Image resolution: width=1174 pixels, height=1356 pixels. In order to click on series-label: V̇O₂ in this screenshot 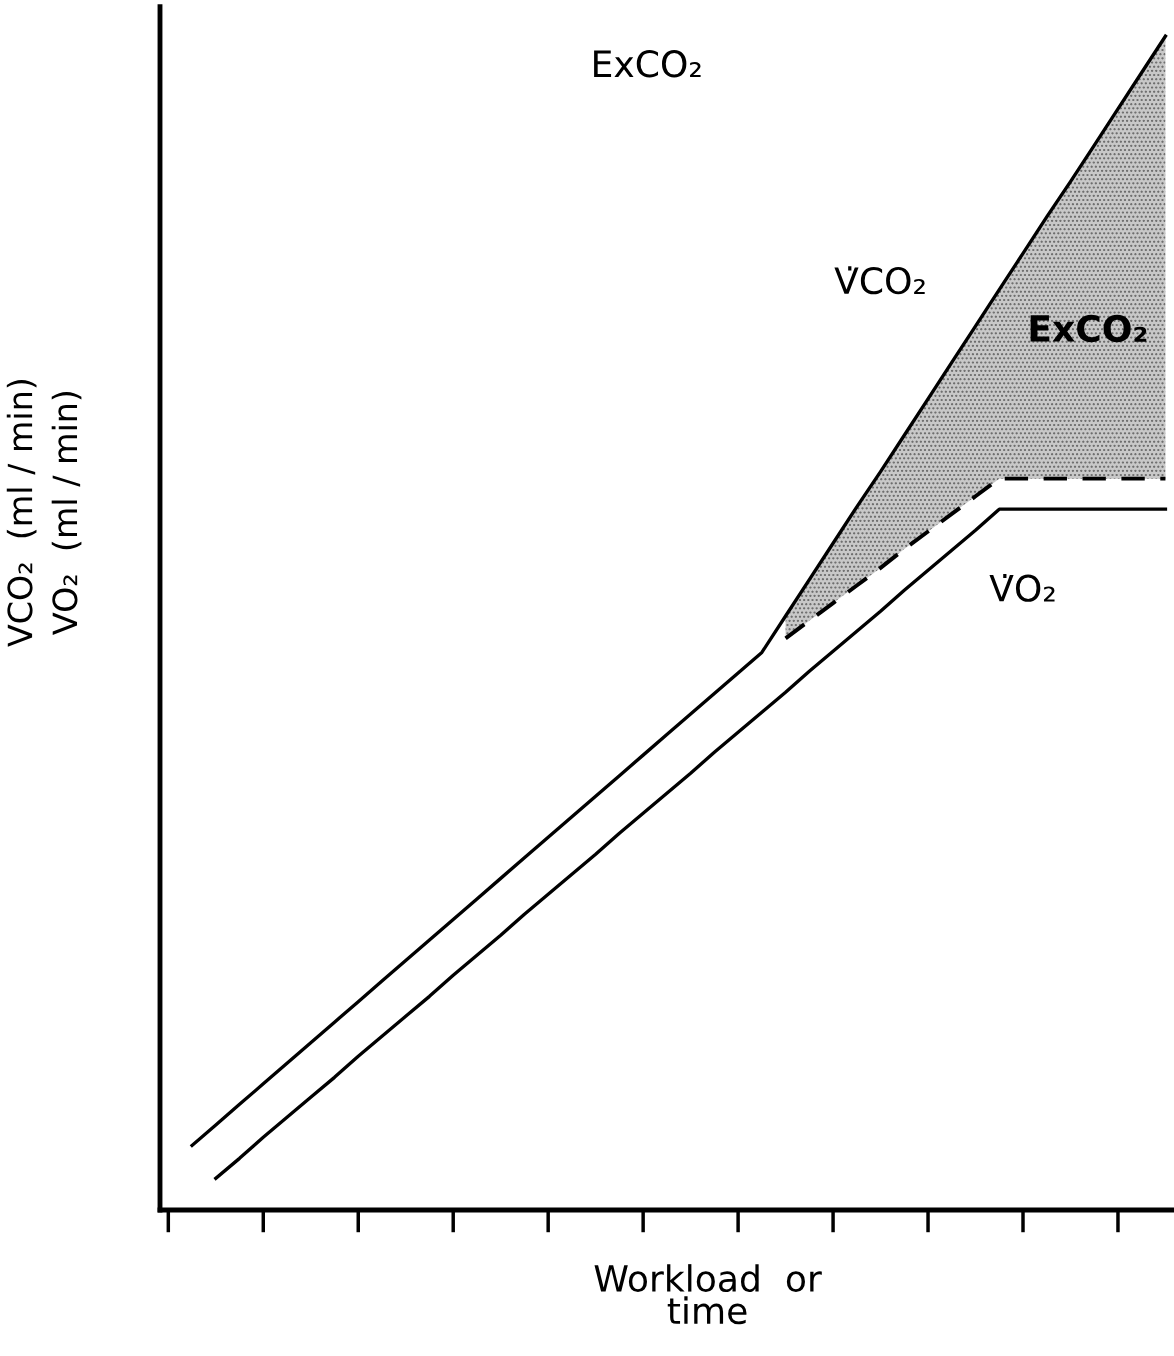, I will do `click(1022, 587)`.